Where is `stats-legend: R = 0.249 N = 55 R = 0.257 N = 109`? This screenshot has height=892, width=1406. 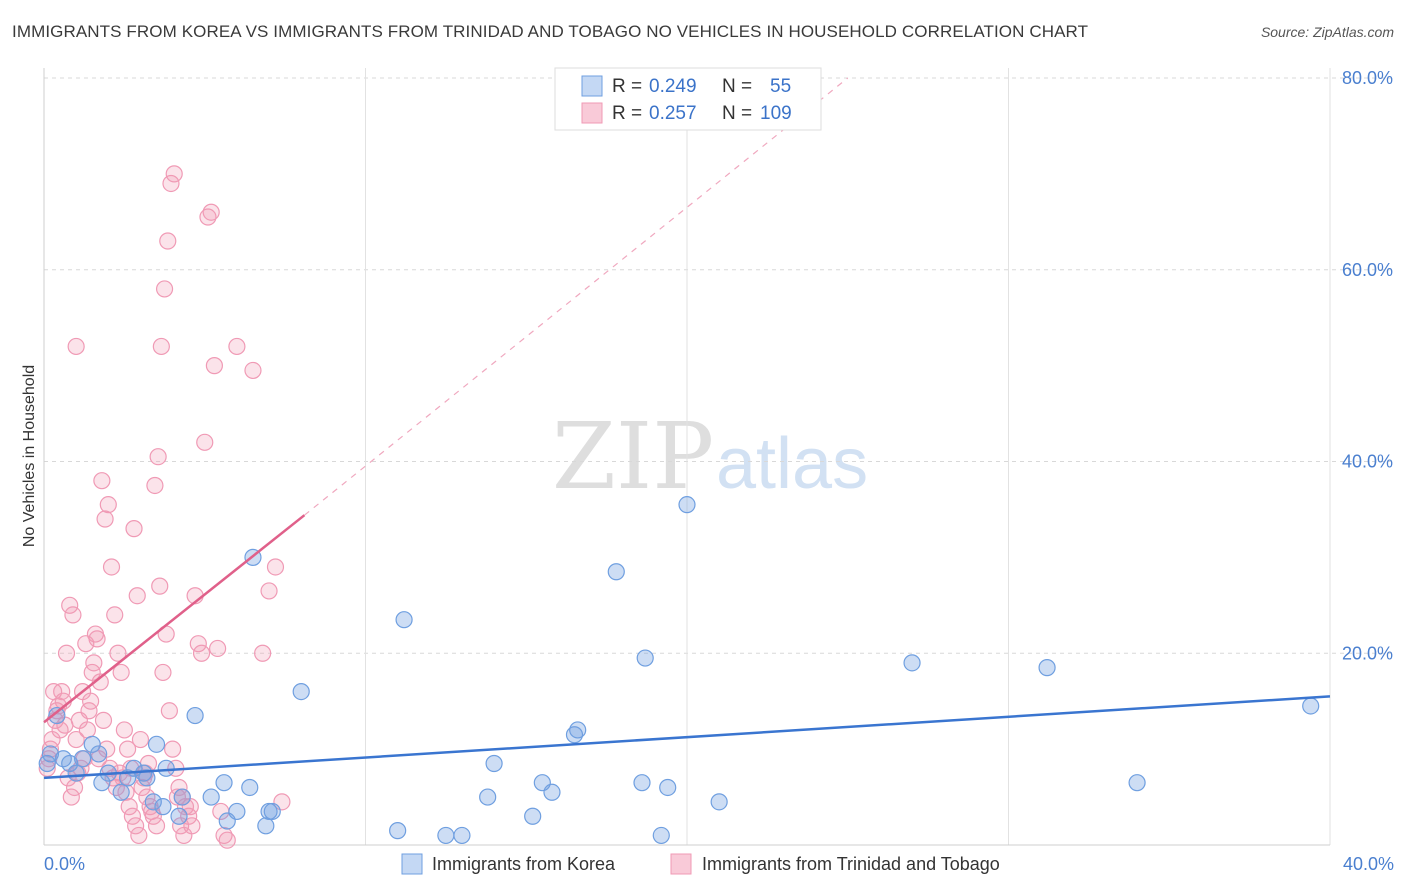 stats-legend: R = 0.249 N = 55 R = 0.257 N = 109 is located at coordinates (688, 99).